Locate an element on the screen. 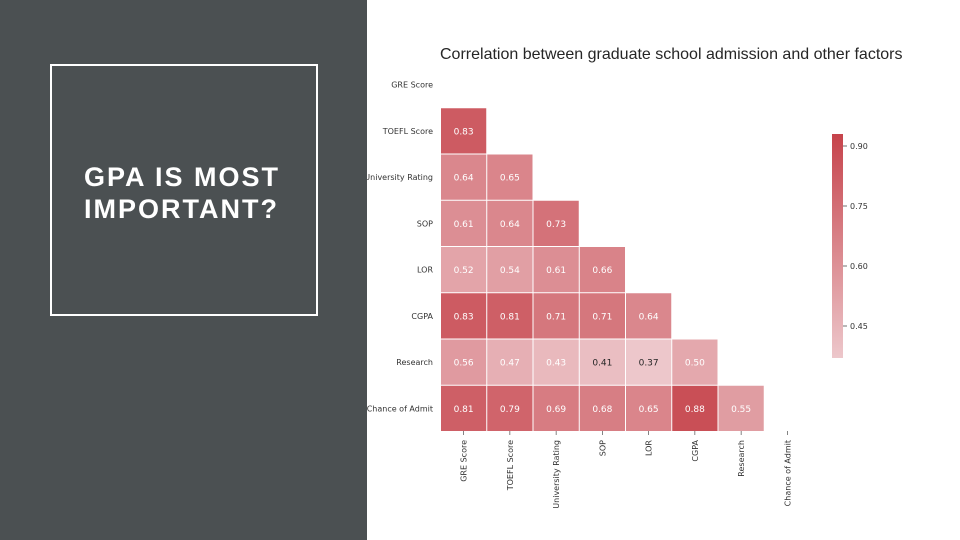  cell-value-label: 0.69 is located at coordinates (556, 410).